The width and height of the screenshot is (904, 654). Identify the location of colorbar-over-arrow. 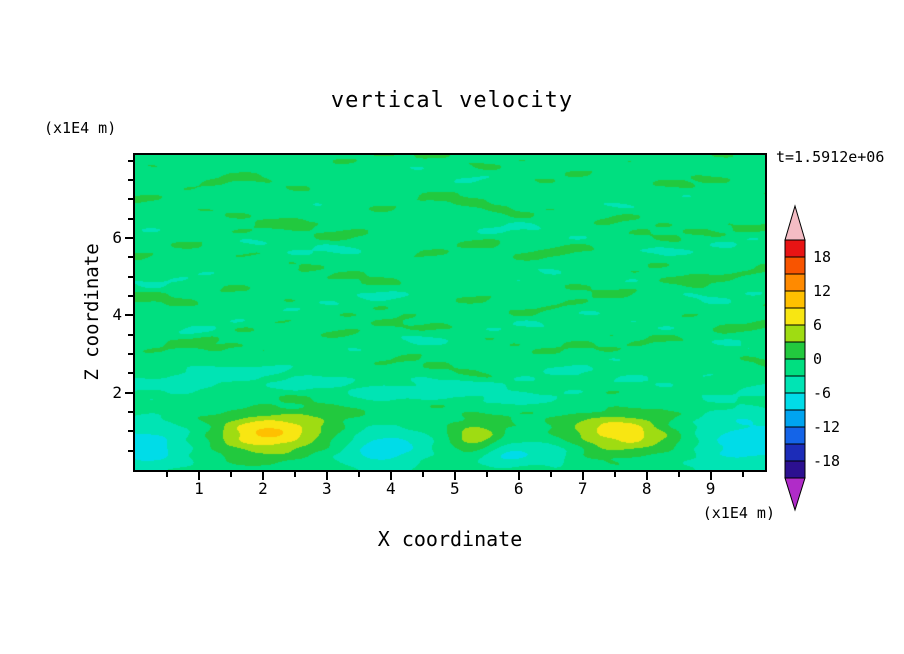
(795, 222).